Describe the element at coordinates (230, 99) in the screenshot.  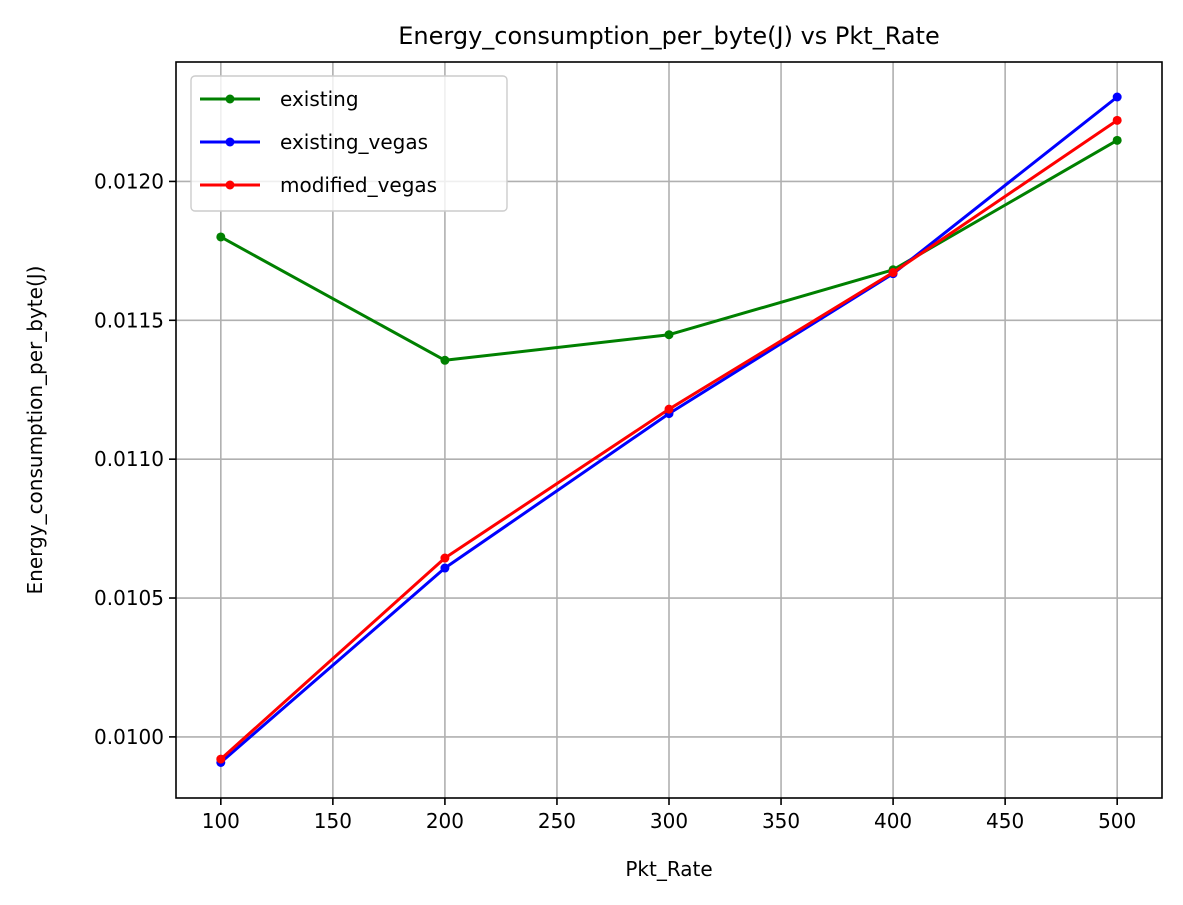
I see `legend-marker-existing` at that location.